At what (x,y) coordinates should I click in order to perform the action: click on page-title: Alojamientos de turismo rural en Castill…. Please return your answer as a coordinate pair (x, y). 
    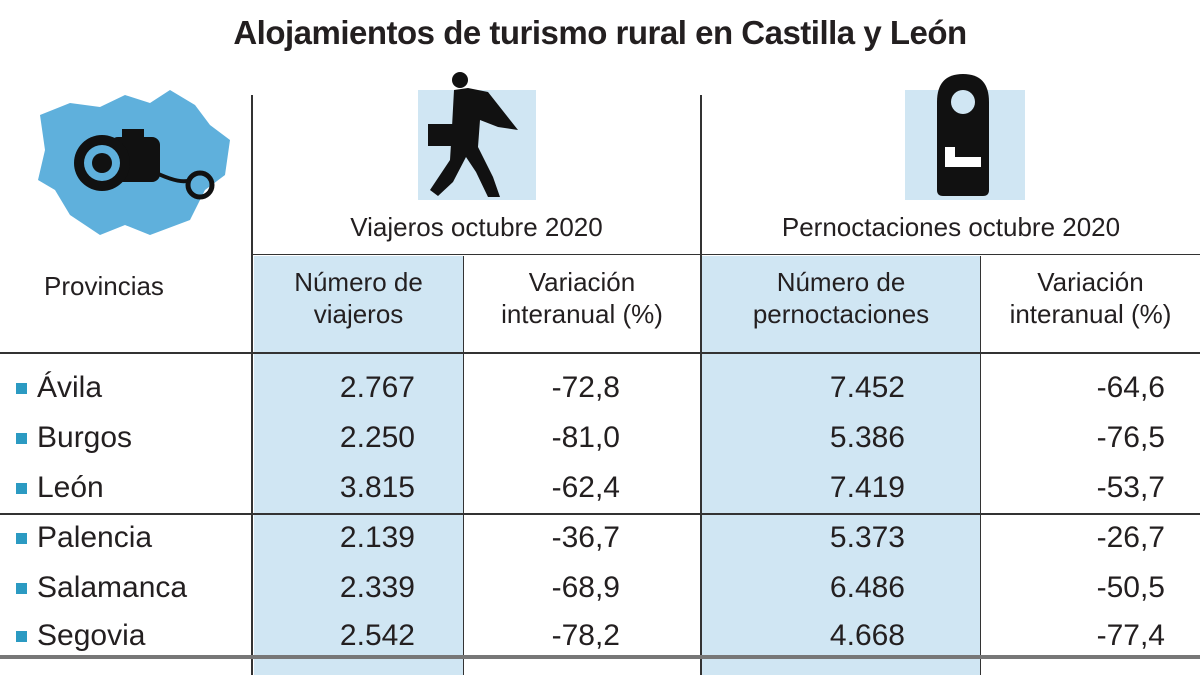
    Looking at the image, I should click on (600, 32).